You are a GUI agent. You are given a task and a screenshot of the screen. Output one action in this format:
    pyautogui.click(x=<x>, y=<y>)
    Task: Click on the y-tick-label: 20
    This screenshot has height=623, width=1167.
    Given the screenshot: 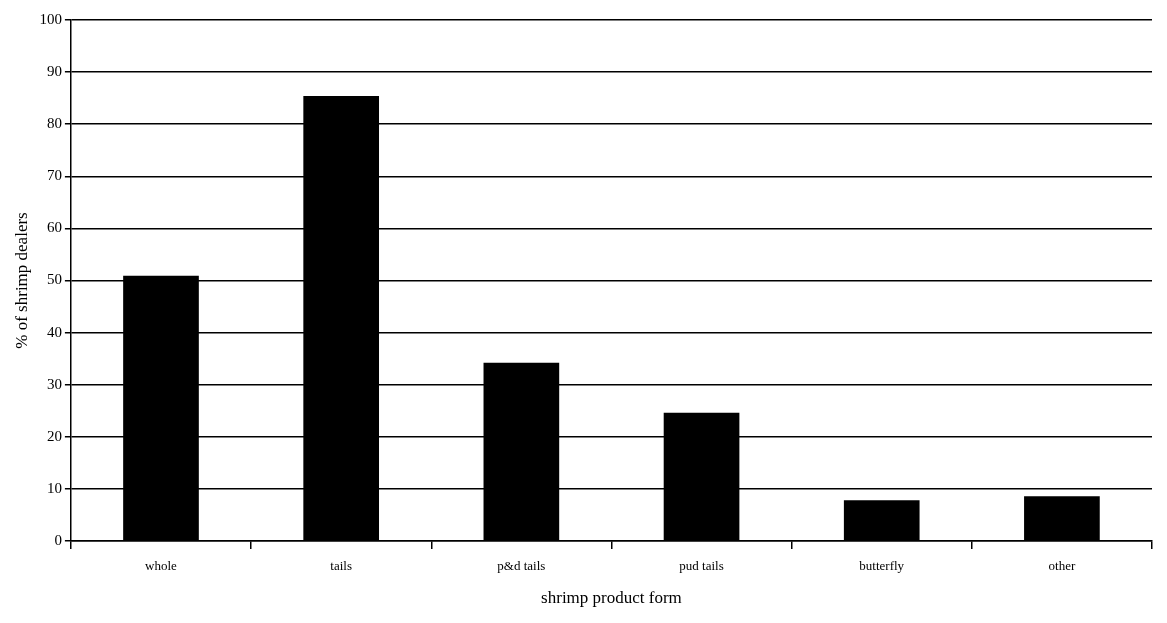 What is the action you would take?
    pyautogui.click(x=54, y=435)
    